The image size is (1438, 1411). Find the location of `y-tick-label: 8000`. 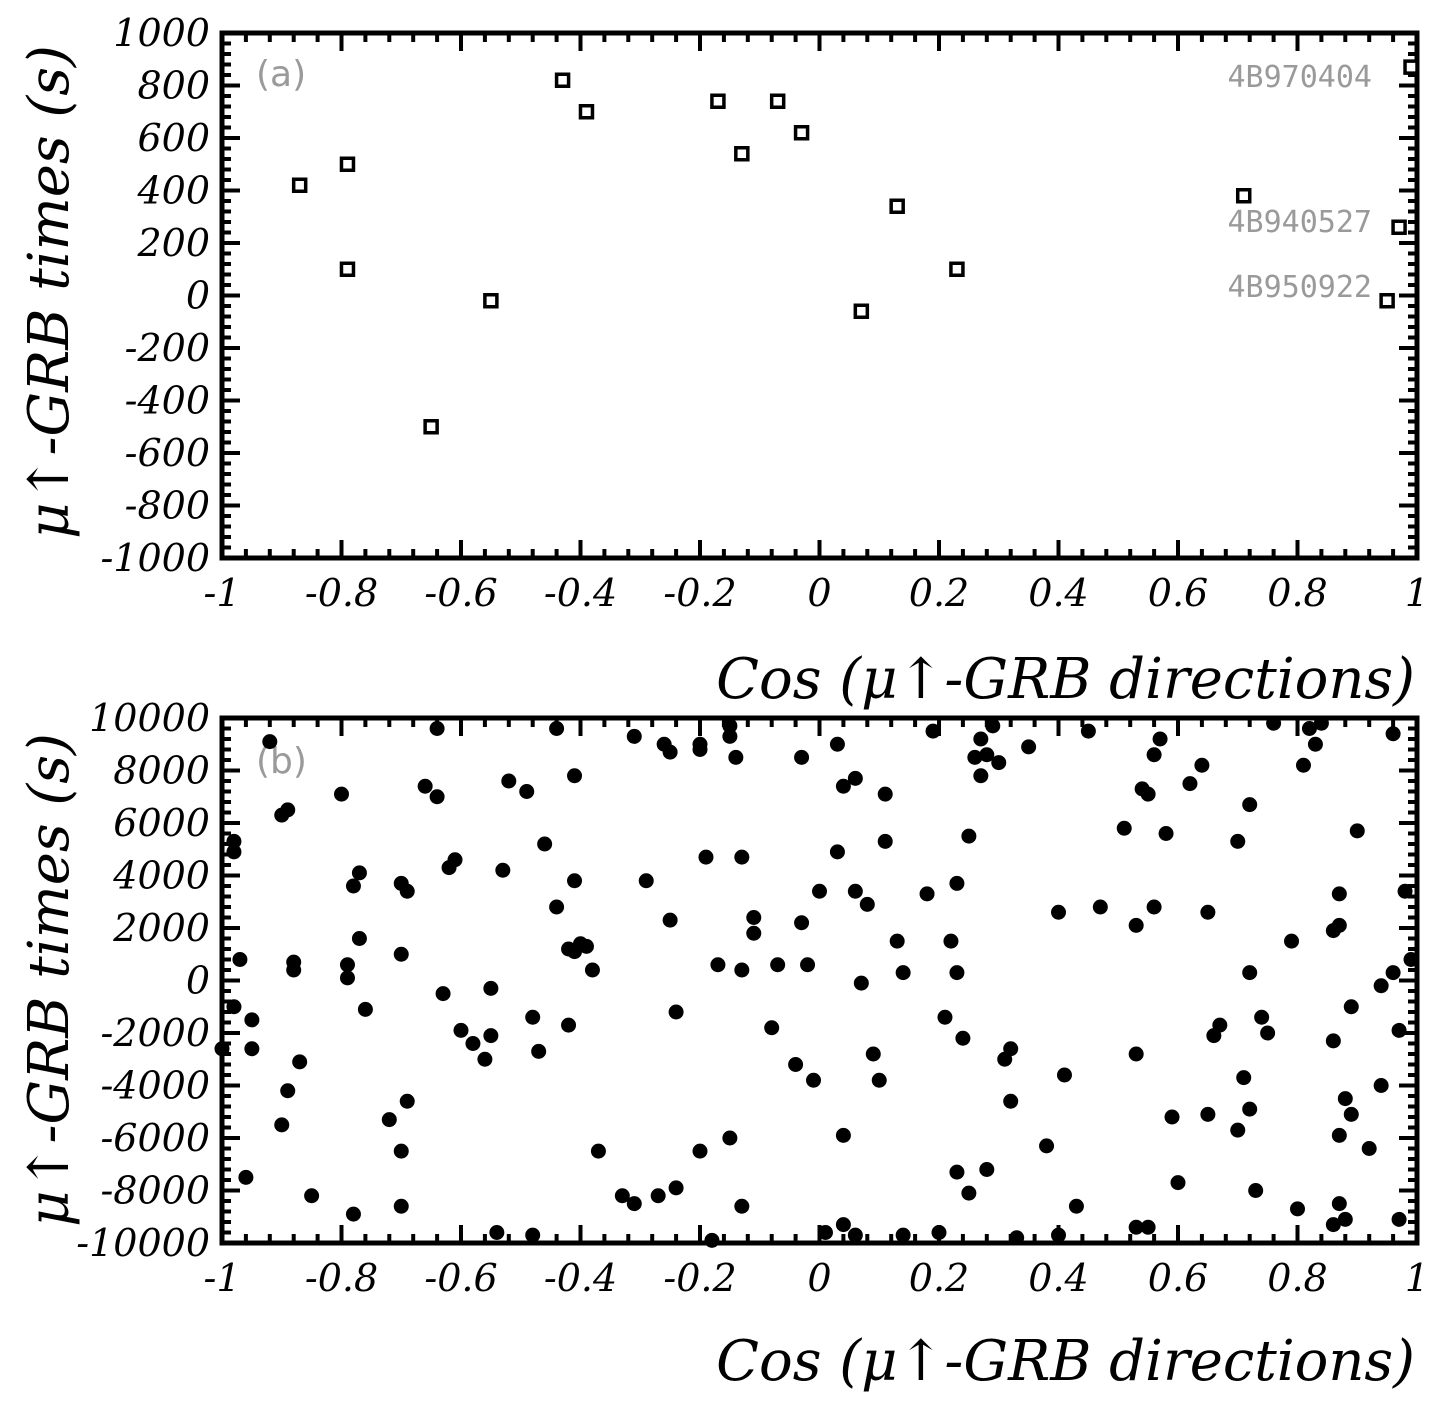

y-tick-label: 8000 is located at coordinates (161, 771).